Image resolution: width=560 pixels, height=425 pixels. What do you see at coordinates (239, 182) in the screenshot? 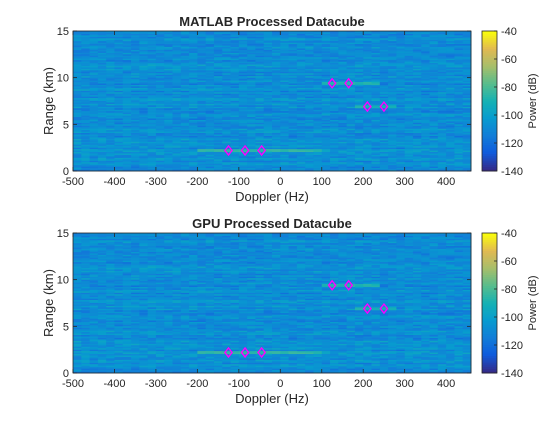
I see `x-tick-label: -100` at bounding box center [239, 182].